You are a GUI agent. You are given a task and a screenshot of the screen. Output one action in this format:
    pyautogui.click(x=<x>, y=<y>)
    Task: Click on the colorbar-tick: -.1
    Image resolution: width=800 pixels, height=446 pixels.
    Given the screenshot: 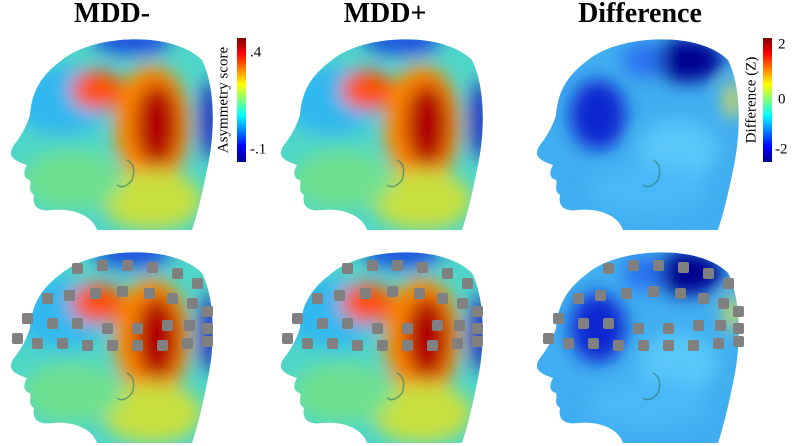 What is the action you would take?
    pyautogui.click(x=258, y=149)
    